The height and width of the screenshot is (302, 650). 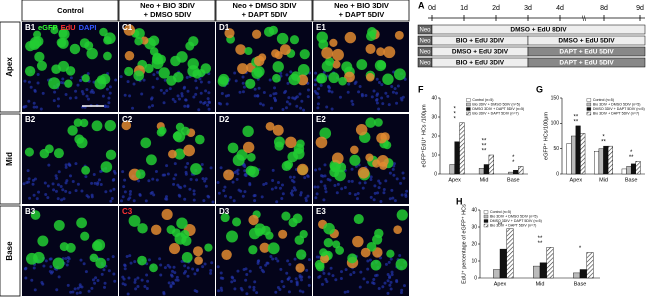 What do you see at coordinates (498, 109) in the screenshot?
I see `legend-label: DMSO 3DIV + DAPT 5DIV (n=5)` at bounding box center [498, 109].